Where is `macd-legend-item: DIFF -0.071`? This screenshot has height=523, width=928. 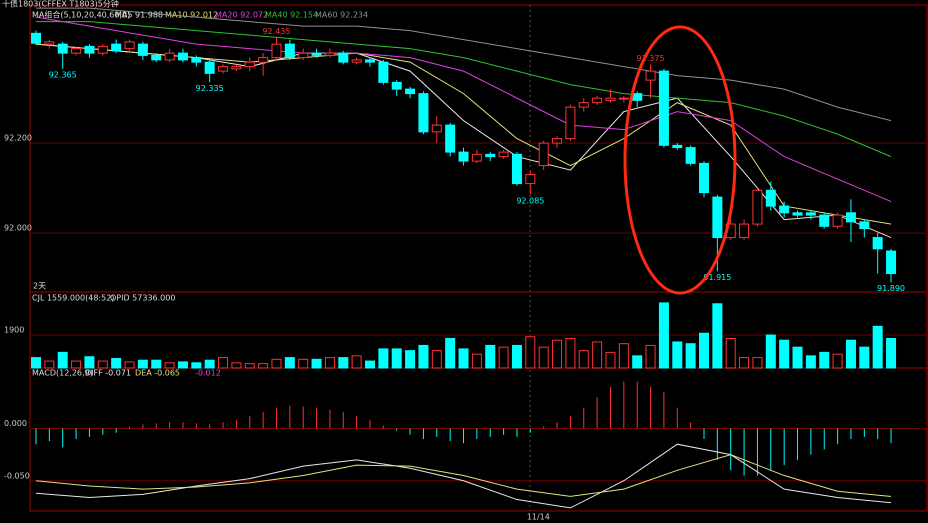
macd-legend-item: DIFF -0.071 is located at coordinates (108, 373).